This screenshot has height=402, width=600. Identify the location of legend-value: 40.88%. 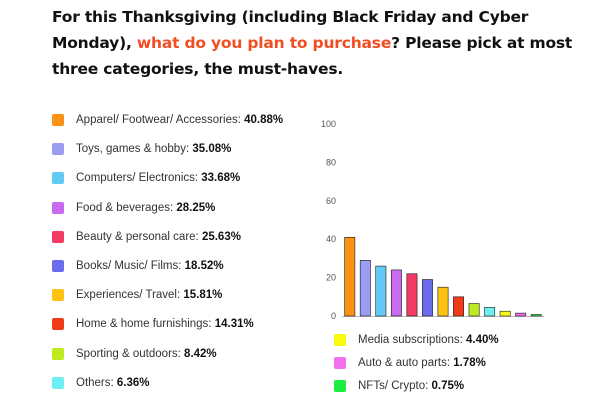
(264, 120).